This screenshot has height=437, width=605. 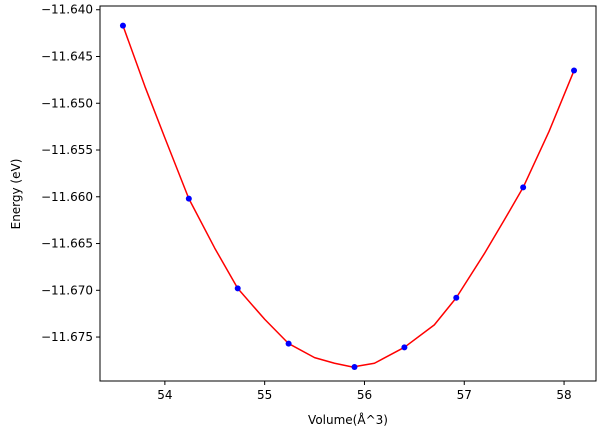 I want to click on y-tick-label: −11.660, so click(x=67, y=197).